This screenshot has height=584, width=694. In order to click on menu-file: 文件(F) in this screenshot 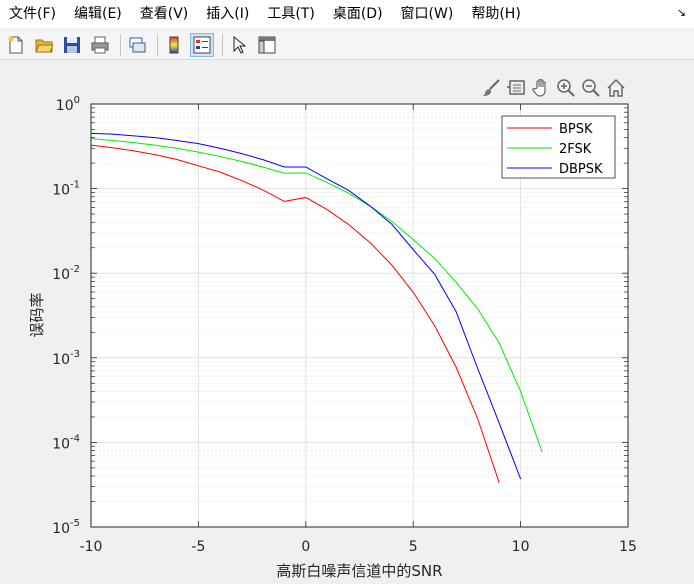, I will do `click(32, 14)`.